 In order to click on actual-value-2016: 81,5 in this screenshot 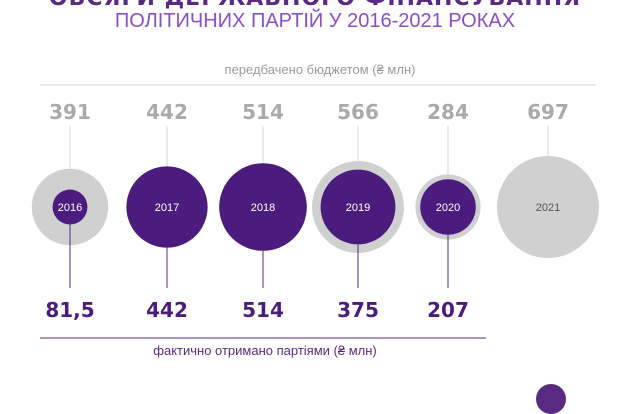, I will do `click(69, 310)`.